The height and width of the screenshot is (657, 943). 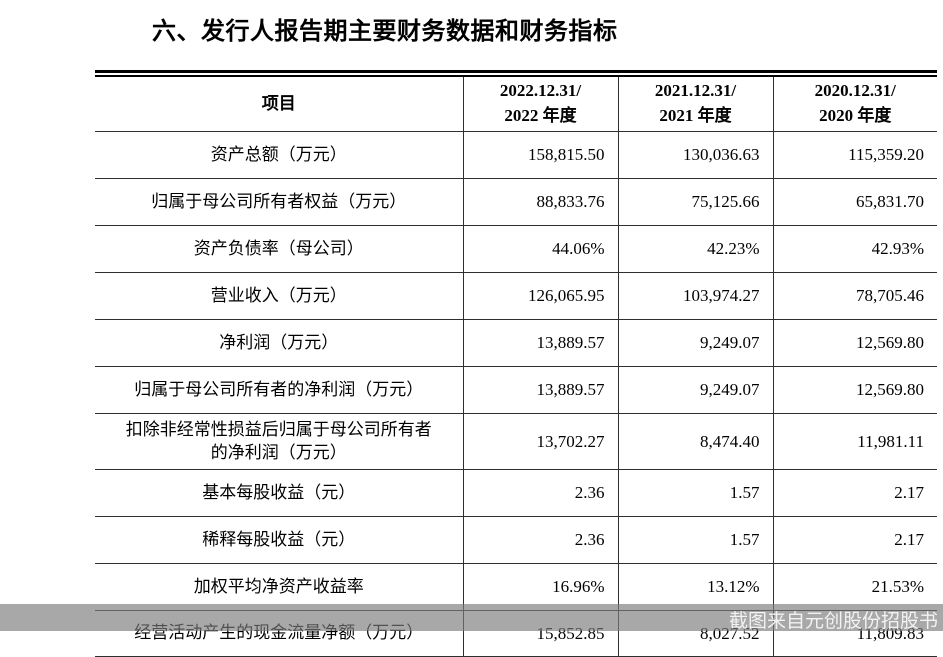 What do you see at coordinates (695, 104) in the screenshot?
I see `header-cell-period-2021: 2021.12.31/ 2021 年度` at bounding box center [695, 104].